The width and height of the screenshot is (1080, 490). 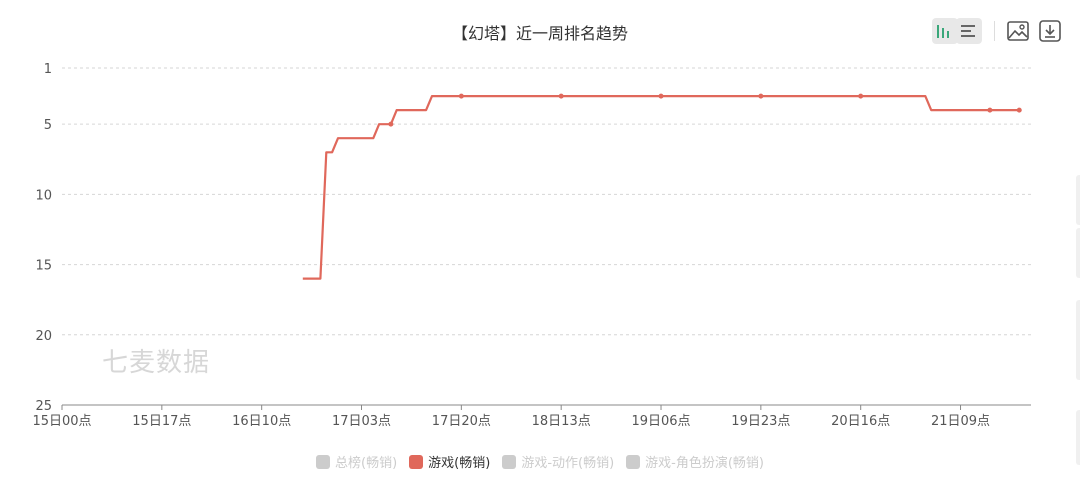 I want to click on x-tick-label: 20日16点, so click(x=860, y=421).